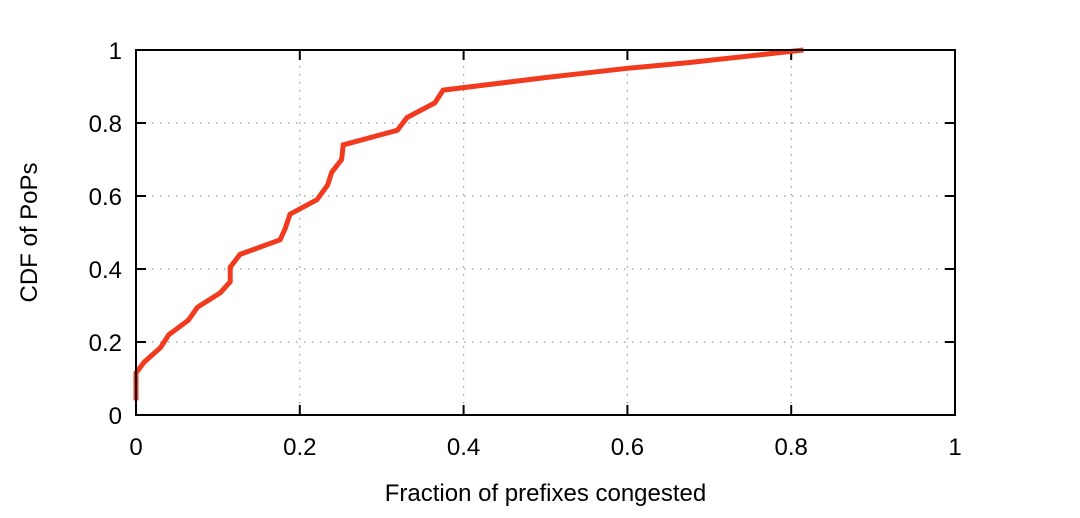 Image resolution: width=1080 pixels, height=518 pixels. Describe the element at coordinates (463, 447) in the screenshot. I see `x-tick-label: 0.4` at that location.